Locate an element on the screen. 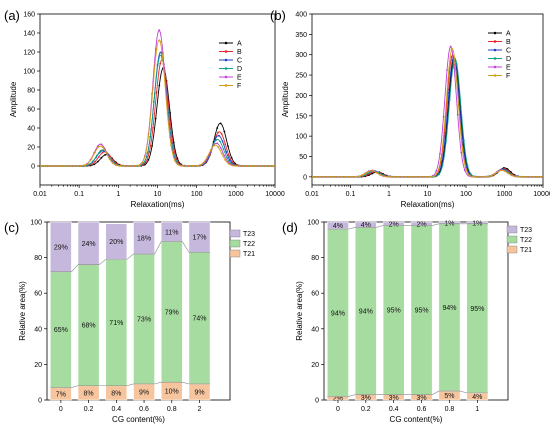  bar-label-T22: 95% is located at coordinates (477, 309).